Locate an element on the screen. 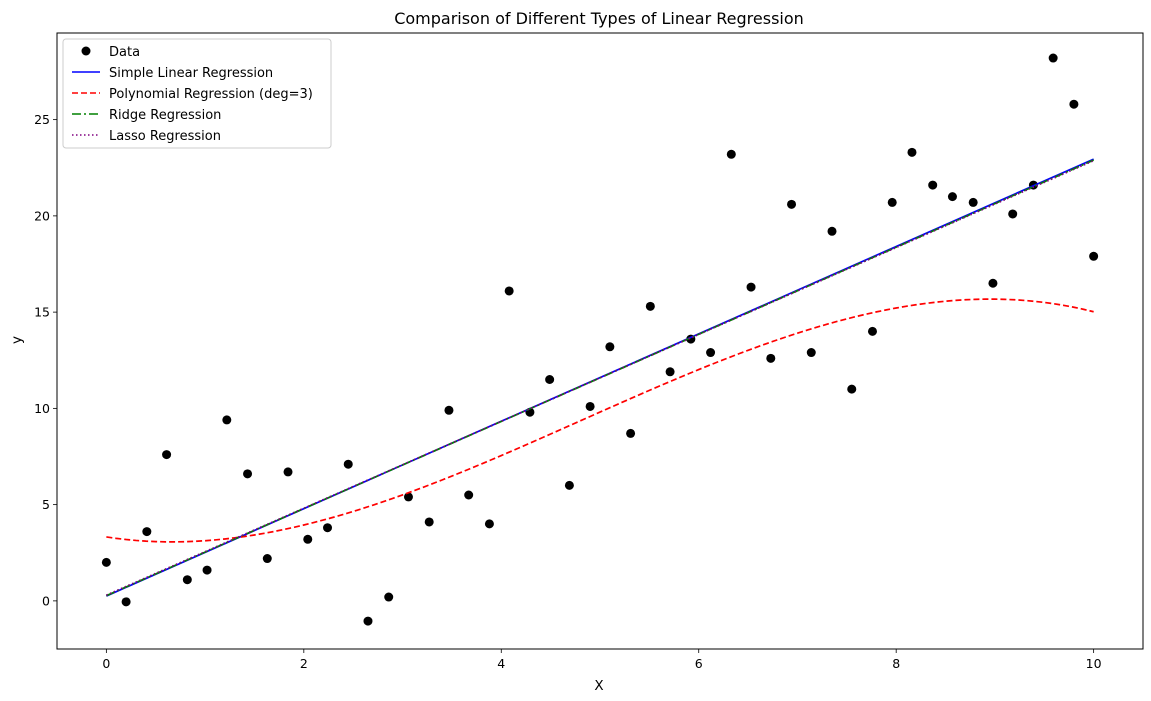  y-axis-label: y is located at coordinates (17, 340).